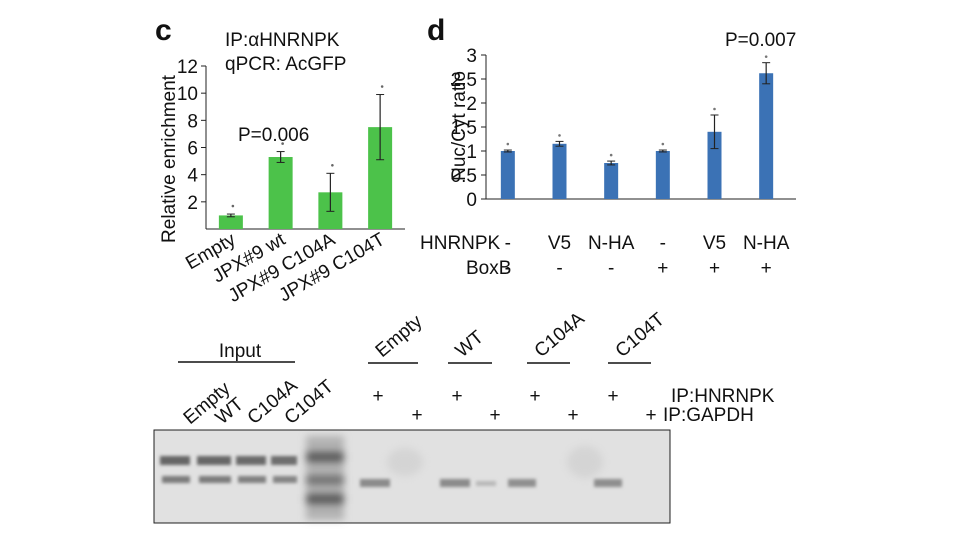 This screenshot has height=540, width=960. I want to click on marker-ladder, so click(325, 478).